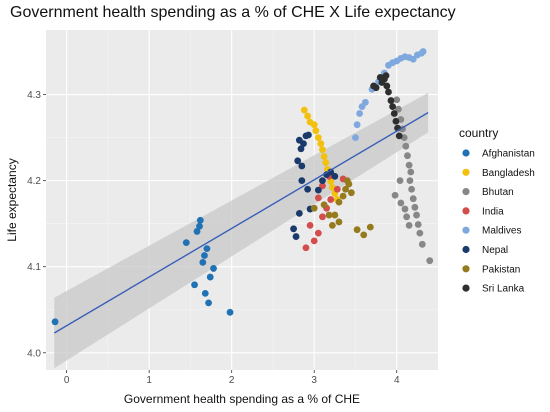 The height and width of the screenshot is (412, 550). Describe the element at coordinates (397, 380) in the screenshot. I see `x-tick-label: 4` at that location.